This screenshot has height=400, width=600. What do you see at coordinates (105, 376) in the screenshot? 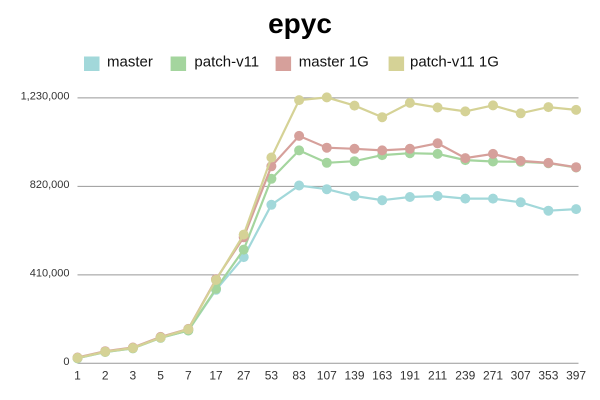
I see `svg-text: 2` at bounding box center [105, 376].